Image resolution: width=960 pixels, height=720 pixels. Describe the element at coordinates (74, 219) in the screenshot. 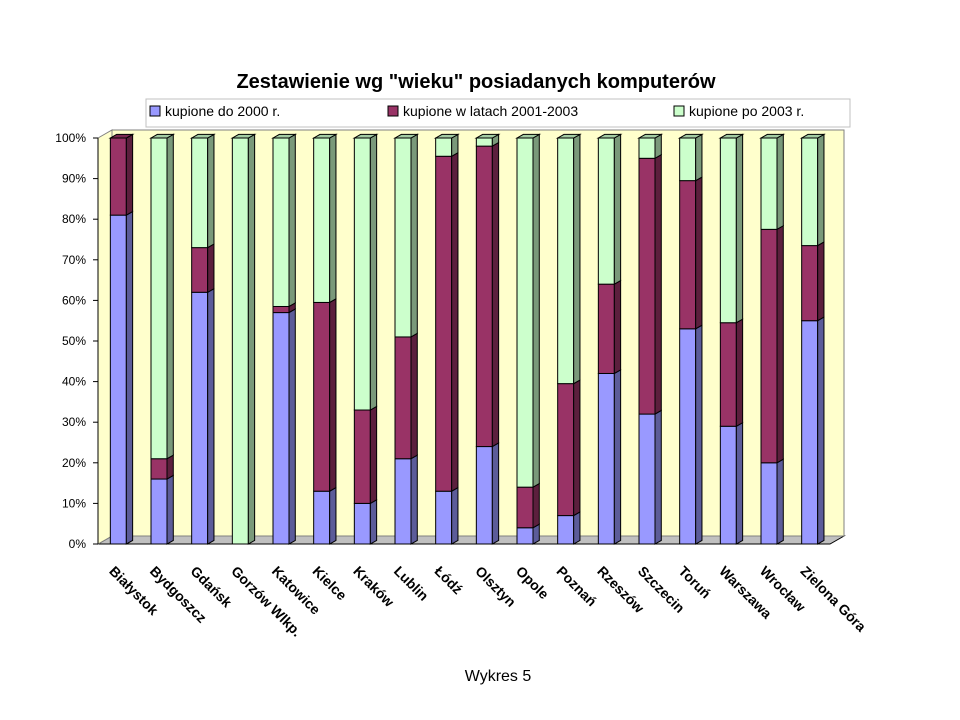

I see `y-tick-label: 80%` at that location.